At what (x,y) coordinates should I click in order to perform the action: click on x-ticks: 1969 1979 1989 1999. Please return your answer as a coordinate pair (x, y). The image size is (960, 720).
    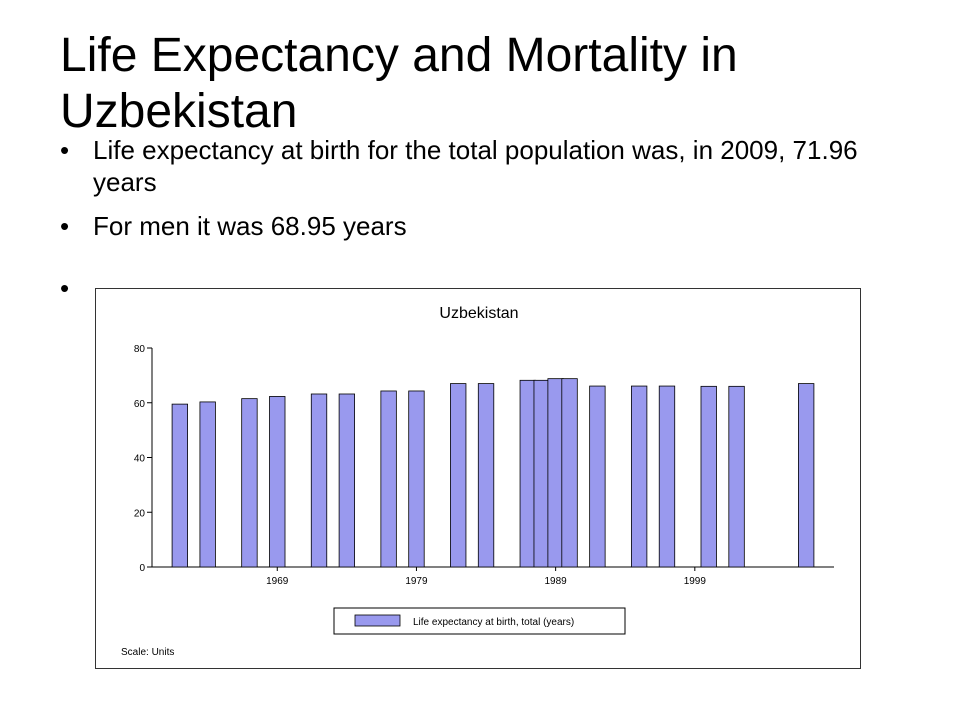
    Looking at the image, I should click on (486, 577).